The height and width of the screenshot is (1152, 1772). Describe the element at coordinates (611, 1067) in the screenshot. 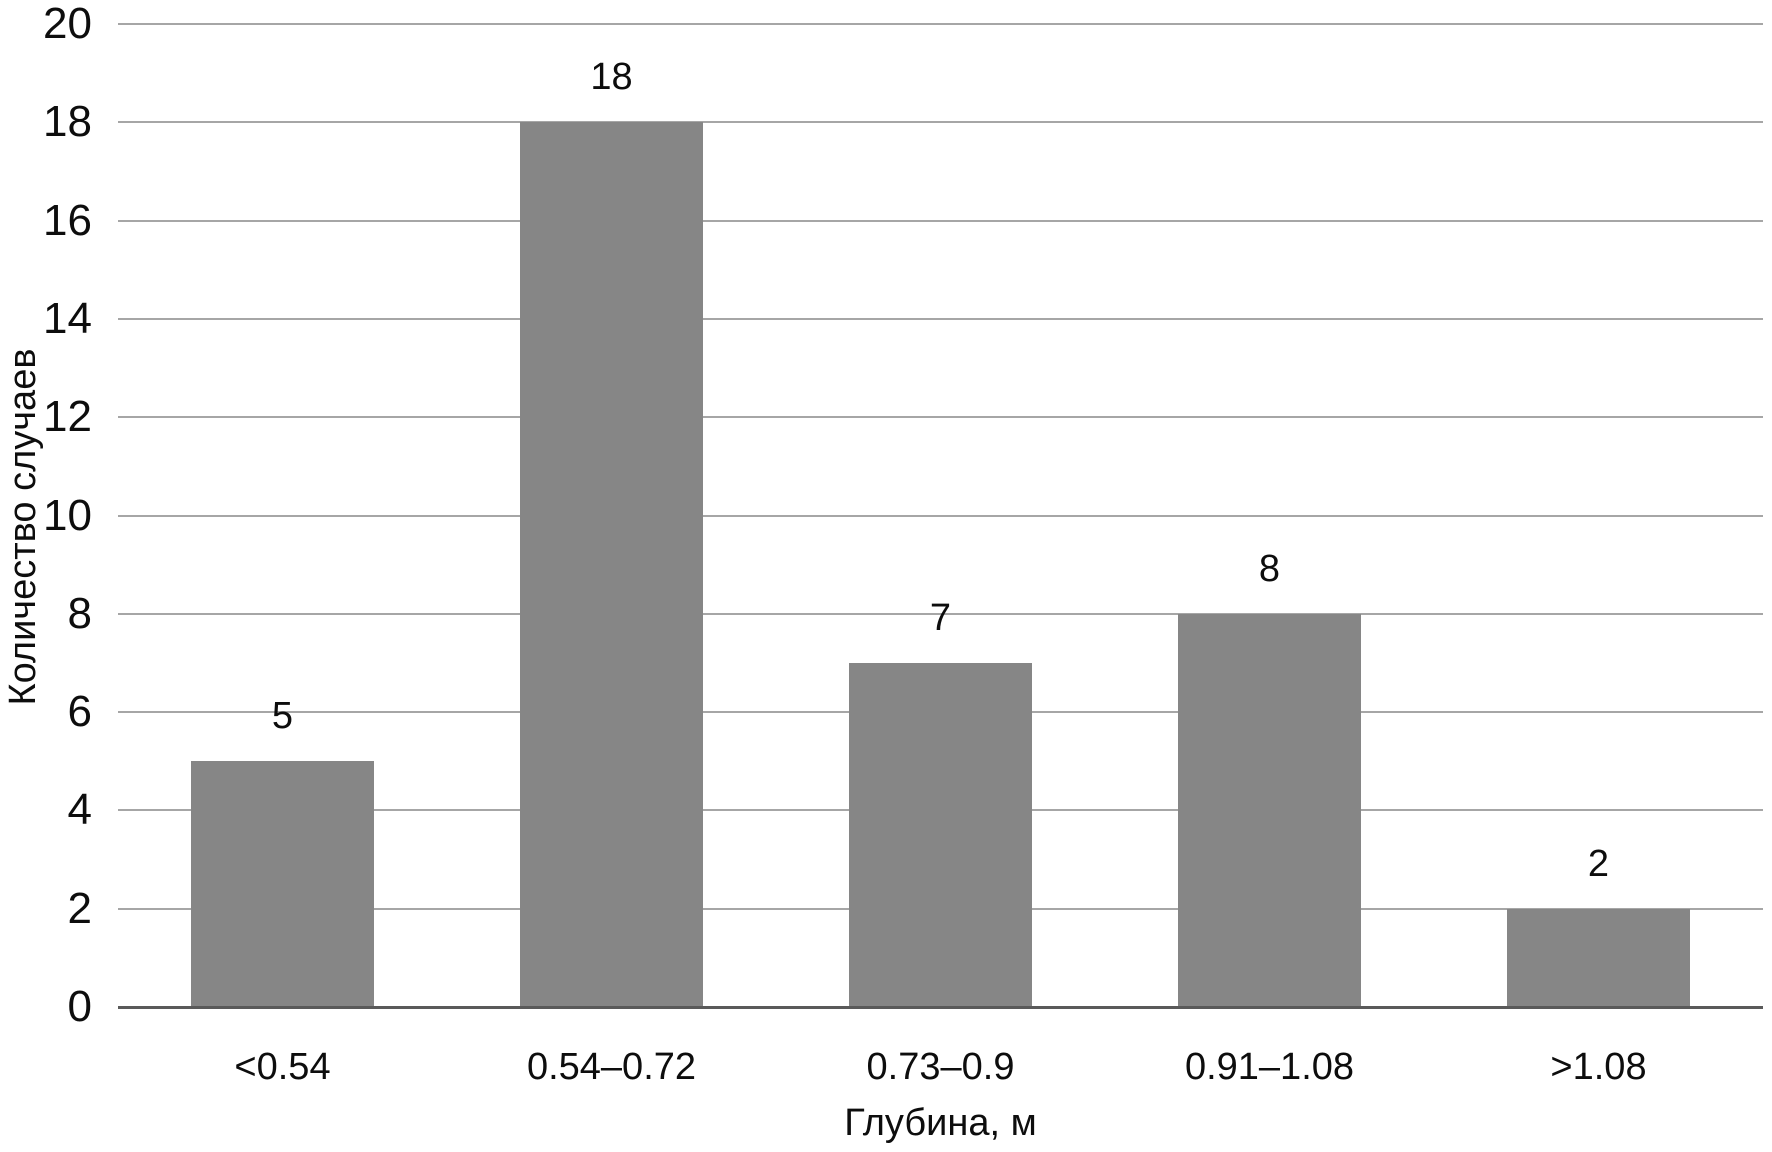

I see `x-axis-tick-label: 0.54–0.72` at that location.